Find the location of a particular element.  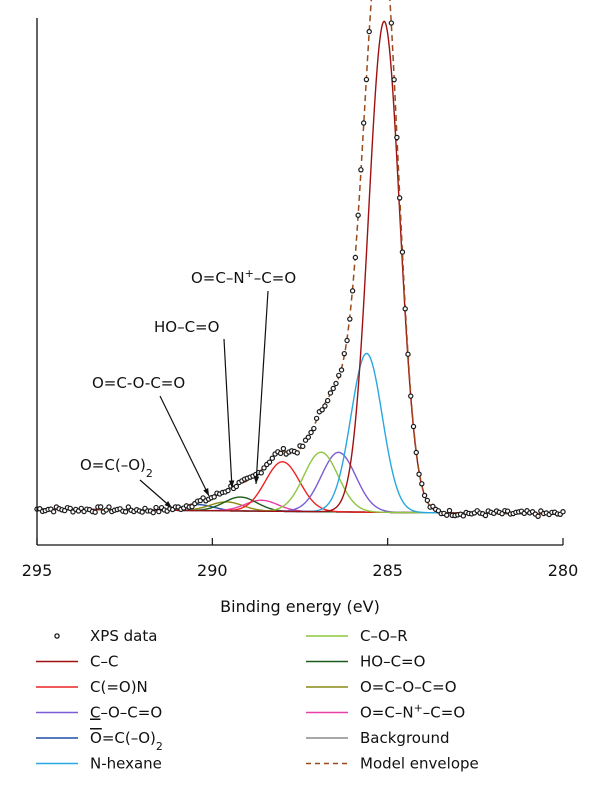

annotation-label-3: O=C–N+–C=O is located at coordinates (243, 277).